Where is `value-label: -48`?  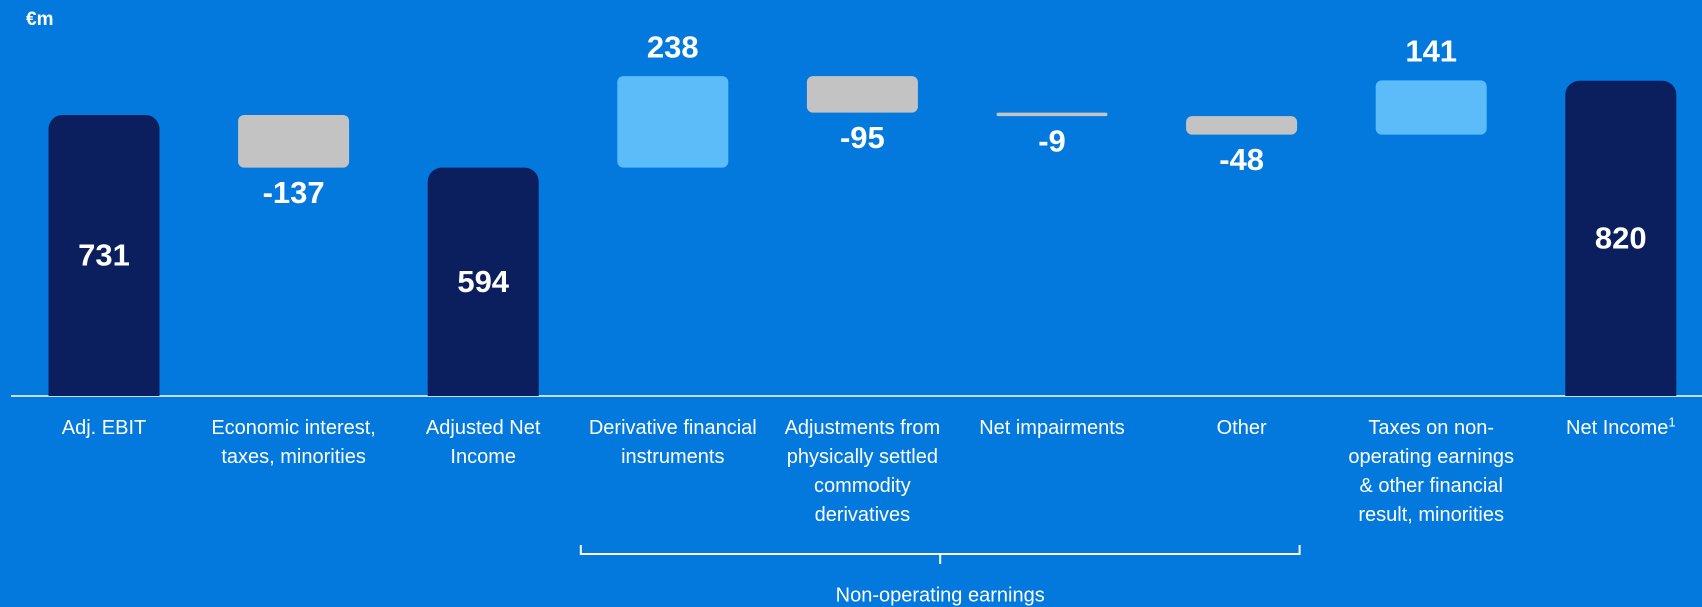
value-label: -48 is located at coordinates (1241, 159).